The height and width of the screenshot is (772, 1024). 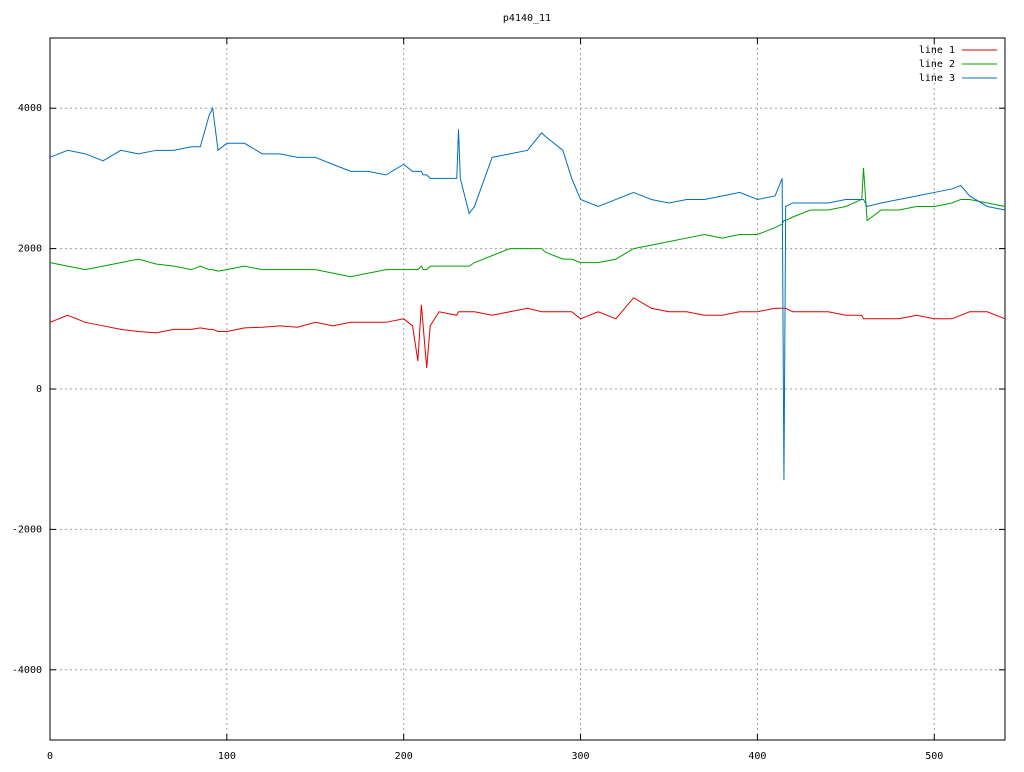 I want to click on chart-title: p4140_11, so click(x=527, y=18).